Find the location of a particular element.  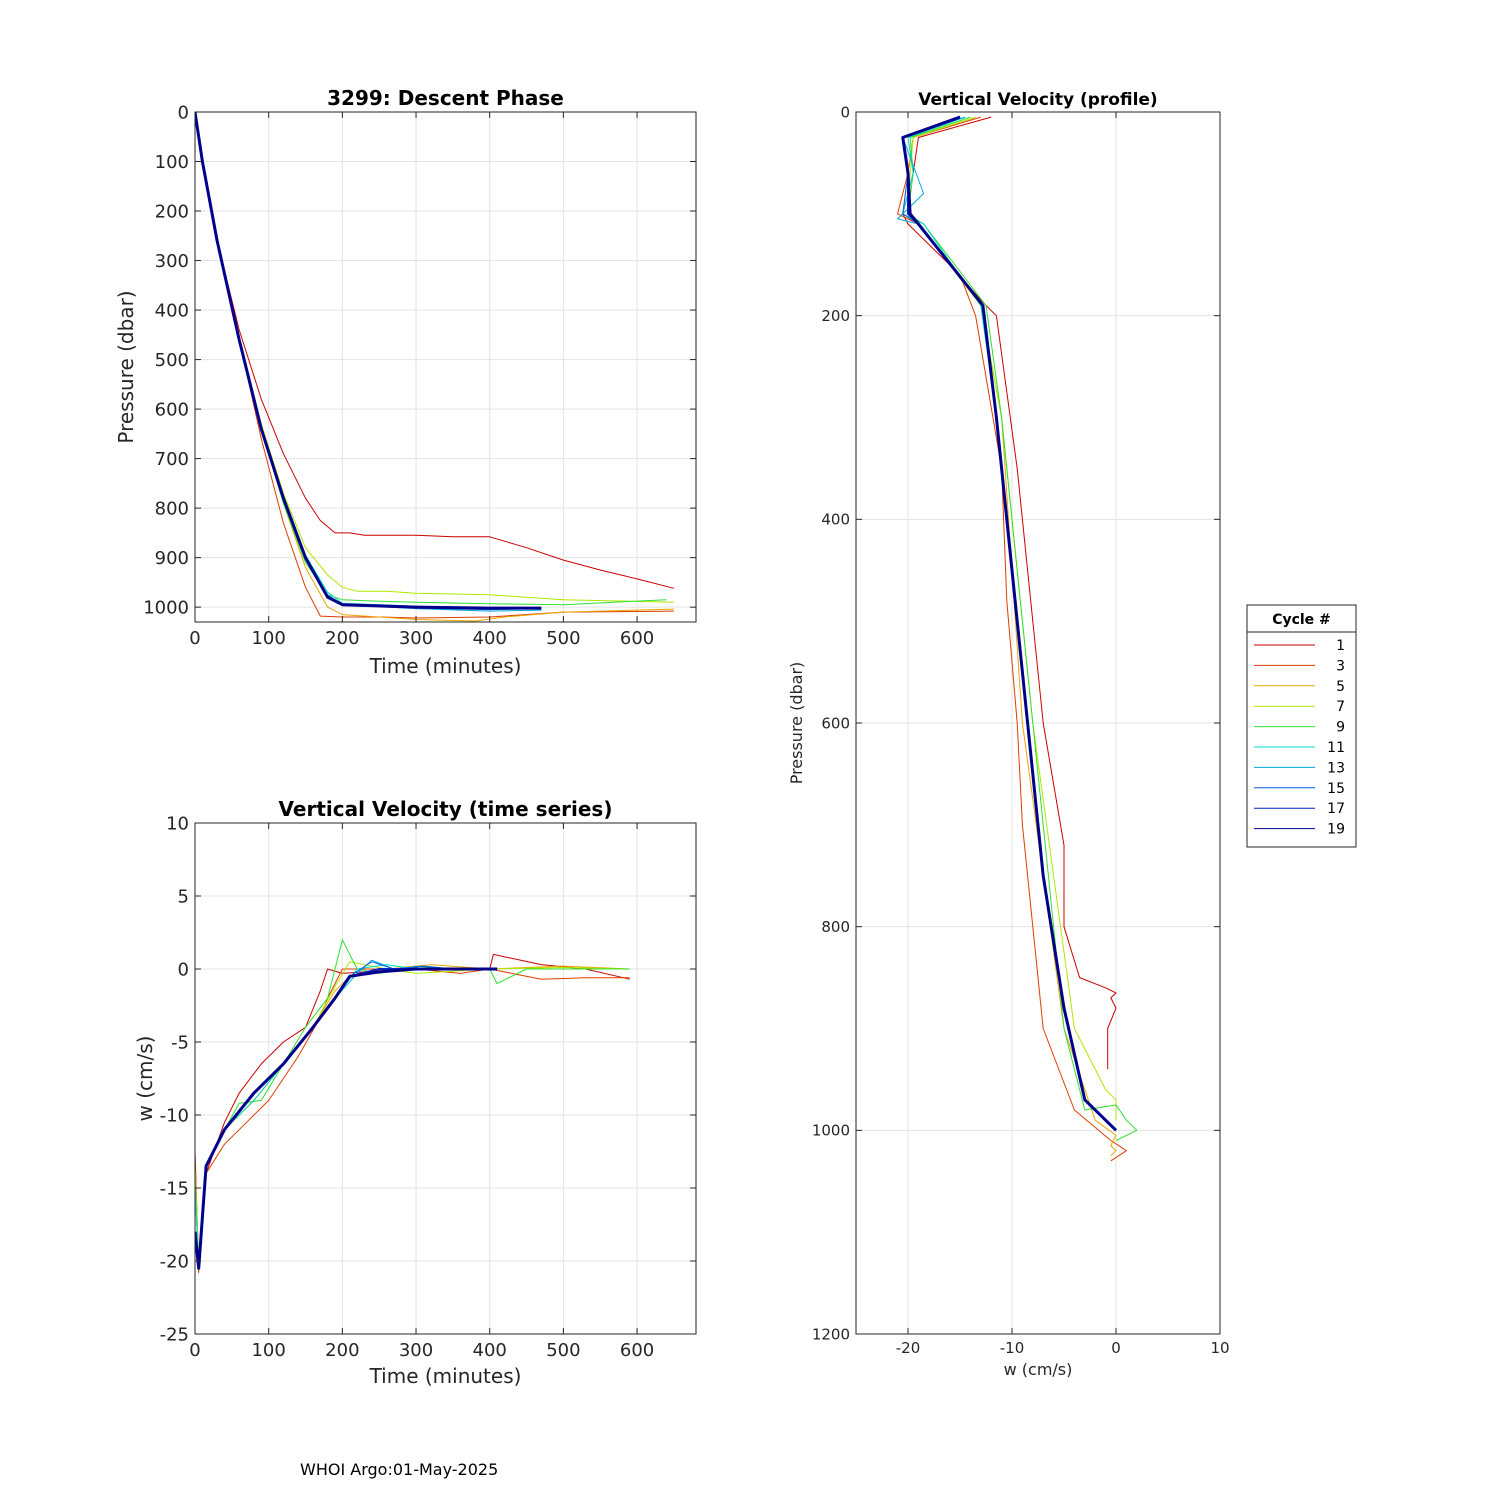

footer-credit: WHOI Argo:01-May-2025 is located at coordinates (399, 1469).